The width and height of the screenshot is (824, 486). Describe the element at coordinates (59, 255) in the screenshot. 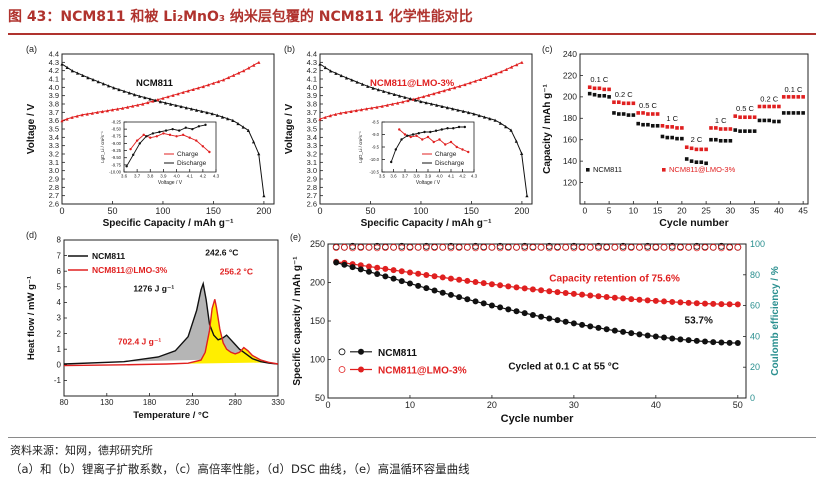

I see `y-tick-label: 7` at that location.